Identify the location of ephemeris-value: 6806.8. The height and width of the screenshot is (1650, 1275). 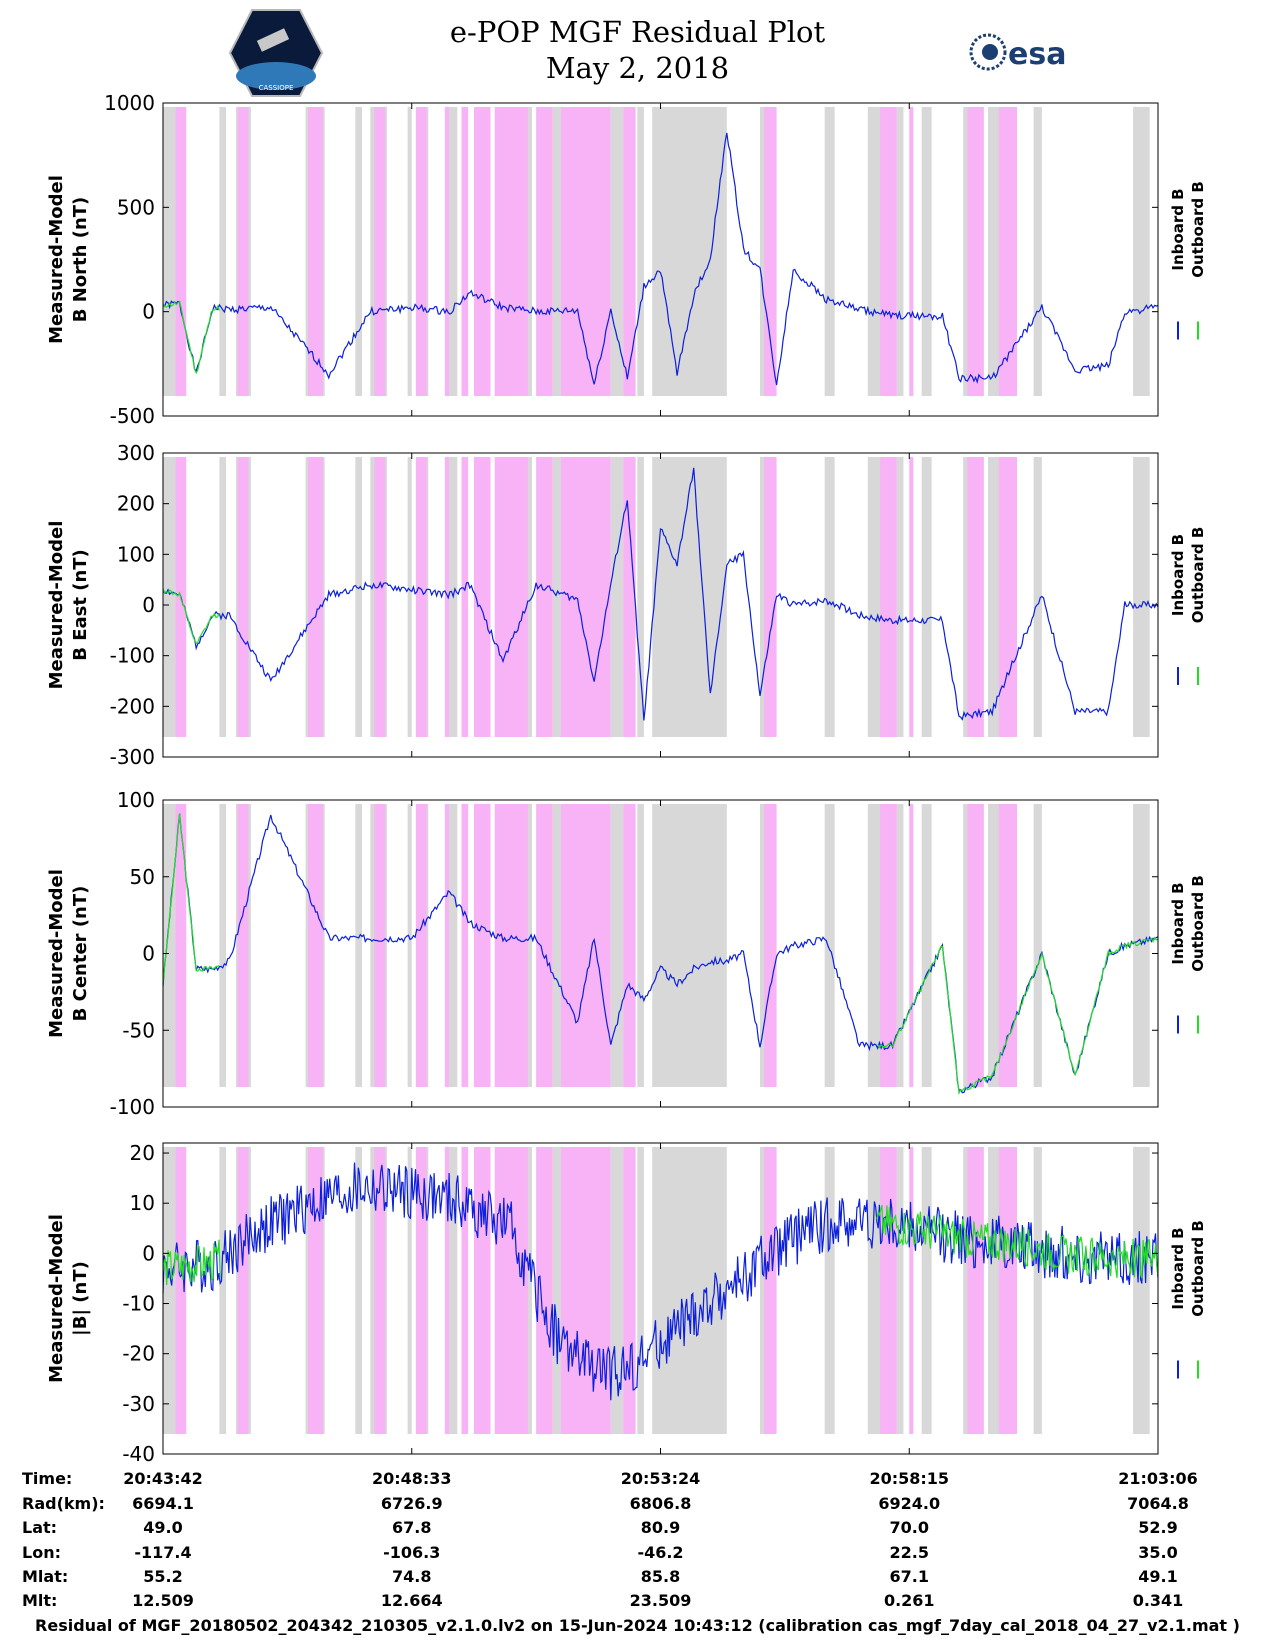
(661, 1503).